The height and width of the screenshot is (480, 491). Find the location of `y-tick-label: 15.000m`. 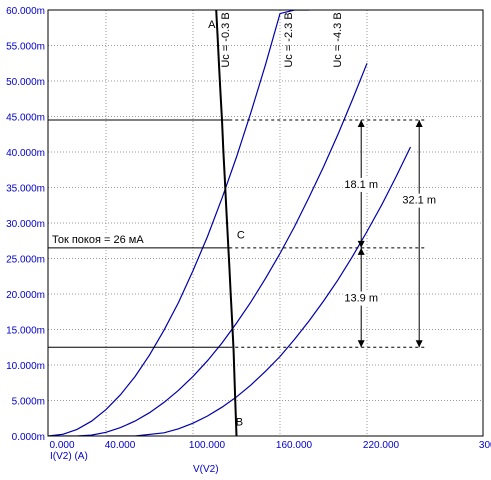

y-tick-label: 15.000m is located at coordinates (25, 331).